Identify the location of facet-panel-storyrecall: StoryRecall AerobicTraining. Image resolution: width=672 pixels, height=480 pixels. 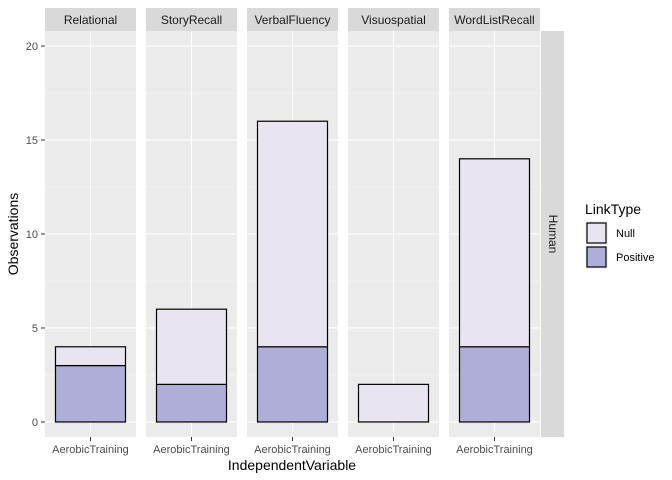
(191, 232).